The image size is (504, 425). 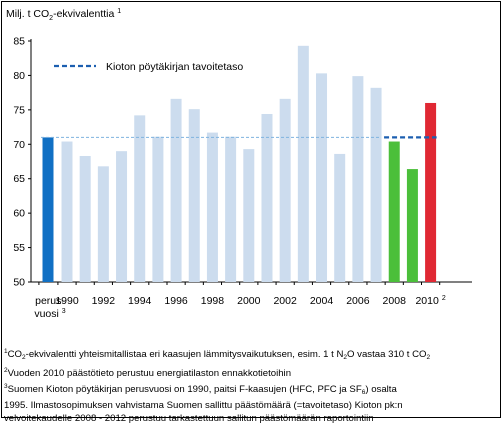 What do you see at coordinates (249, 215) in the screenshot?
I see `bar-2000` at bounding box center [249, 215].